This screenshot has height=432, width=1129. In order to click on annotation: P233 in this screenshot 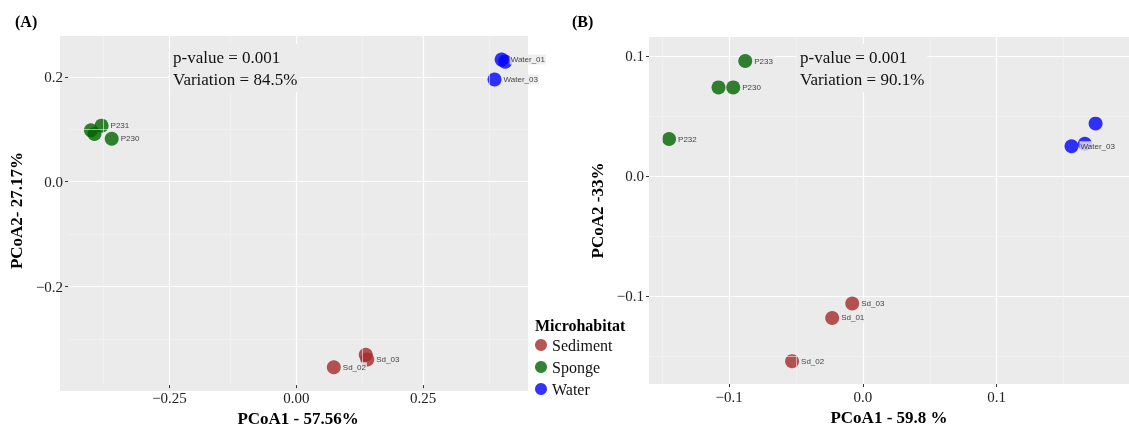, I will do `click(764, 61)`.